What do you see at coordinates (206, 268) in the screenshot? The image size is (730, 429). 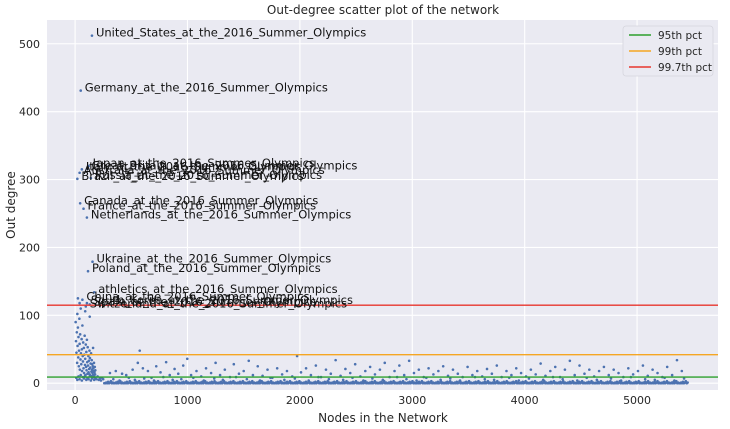 I see `point-annotation: Poland_at_the_2016_Summer_Olympics` at bounding box center [206, 268].